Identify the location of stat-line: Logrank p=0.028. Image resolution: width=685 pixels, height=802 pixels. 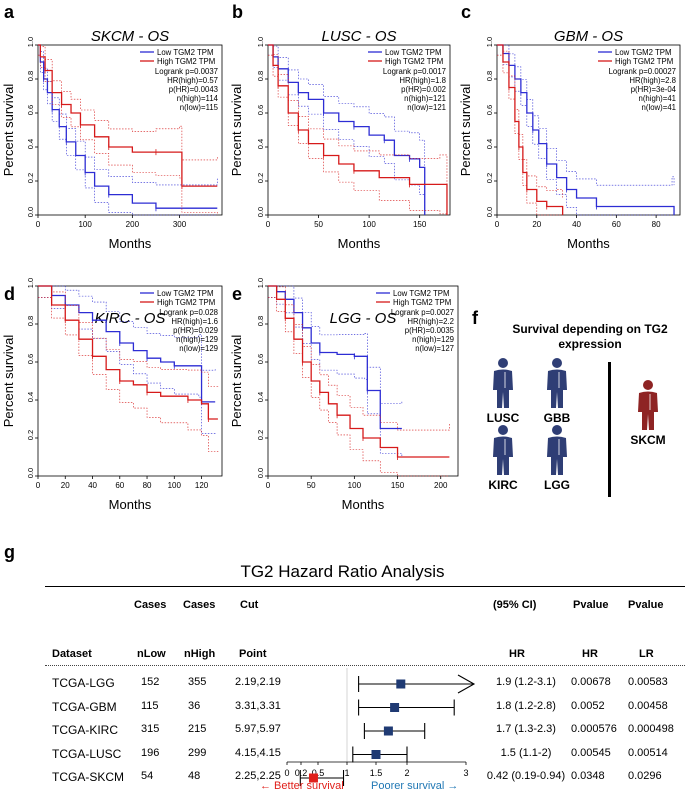
(188, 312).